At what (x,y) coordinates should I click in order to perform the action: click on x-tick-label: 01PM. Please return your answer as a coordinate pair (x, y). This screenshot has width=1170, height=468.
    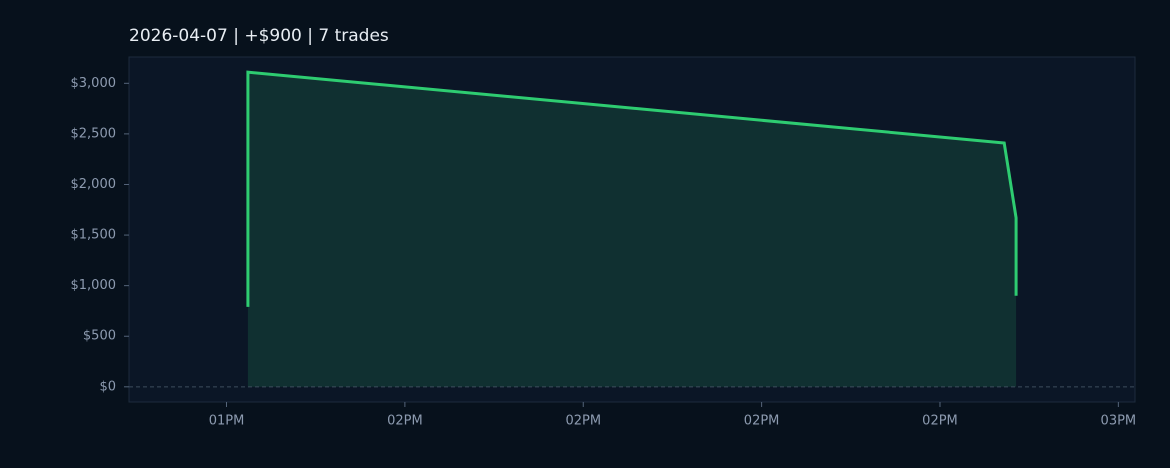
    Looking at the image, I should click on (227, 421).